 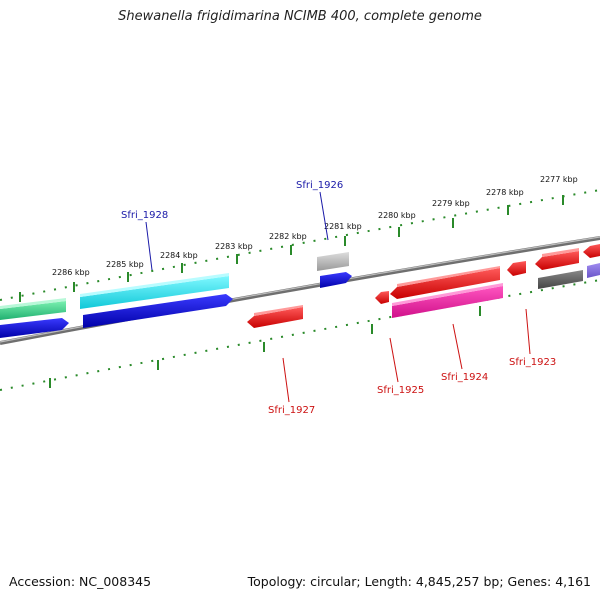 I want to click on gene-label-sfri-1923: Sfri_1923, so click(x=532, y=362).